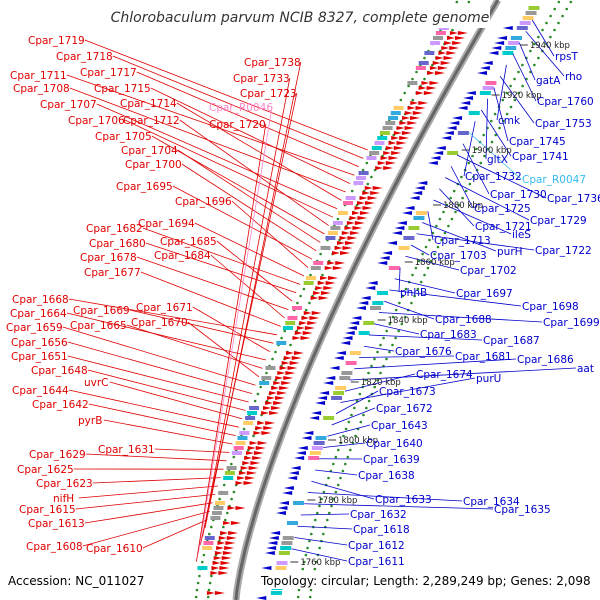 The width and height of the screenshot is (600, 600). I want to click on gene-label-left: Cpar_1664, so click(38, 314).